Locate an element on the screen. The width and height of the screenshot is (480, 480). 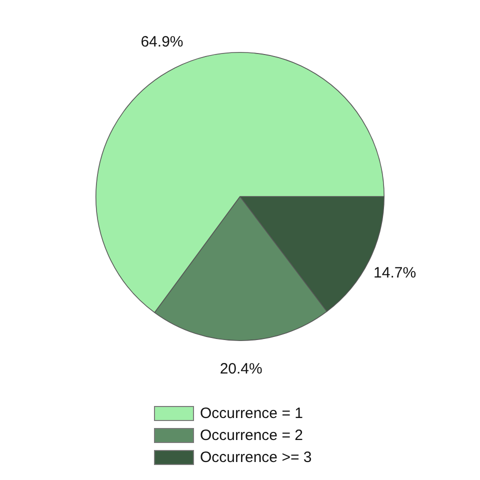
data-label: 64.9% is located at coordinates (162, 41).